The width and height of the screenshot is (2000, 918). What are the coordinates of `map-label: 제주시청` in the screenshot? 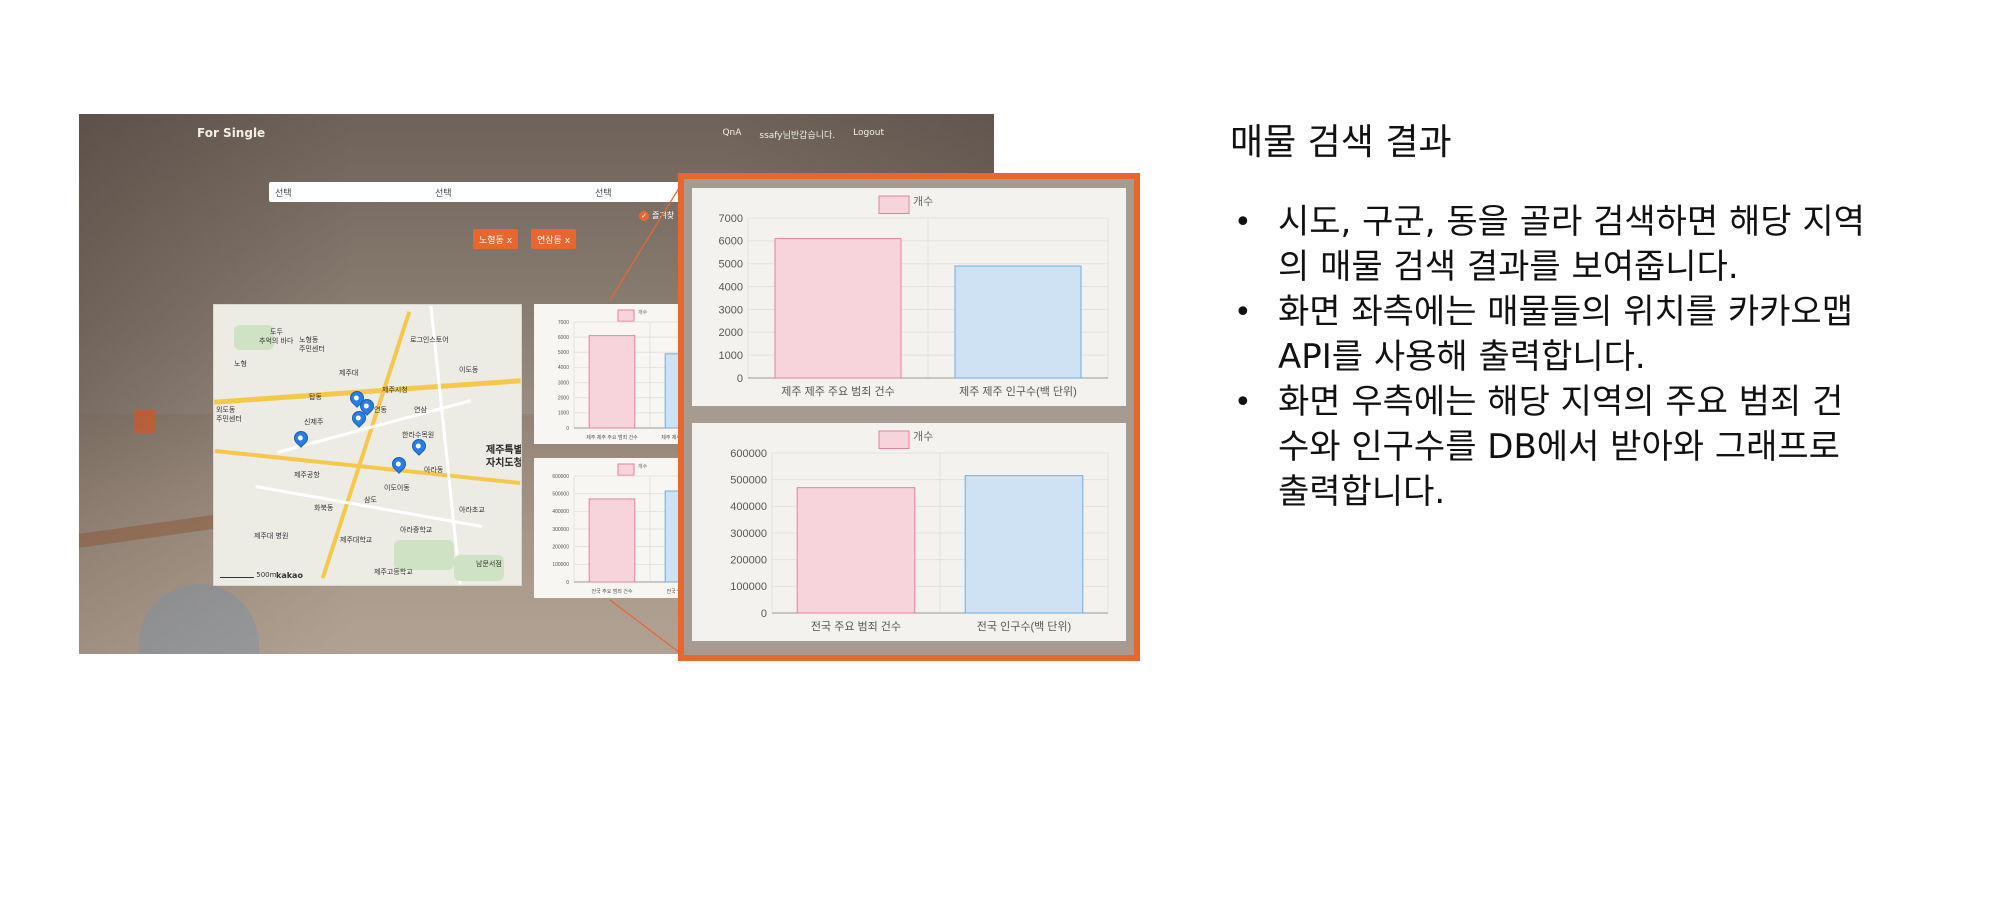 It's located at (395, 390).